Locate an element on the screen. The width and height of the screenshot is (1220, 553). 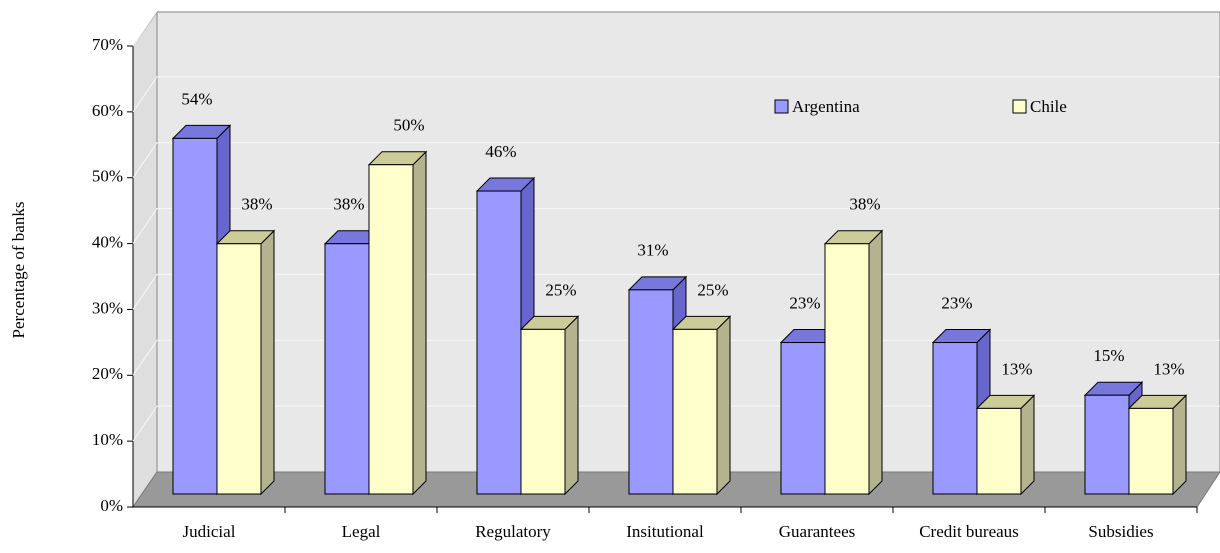
y-tick-label: 60% is located at coordinates (107, 110).